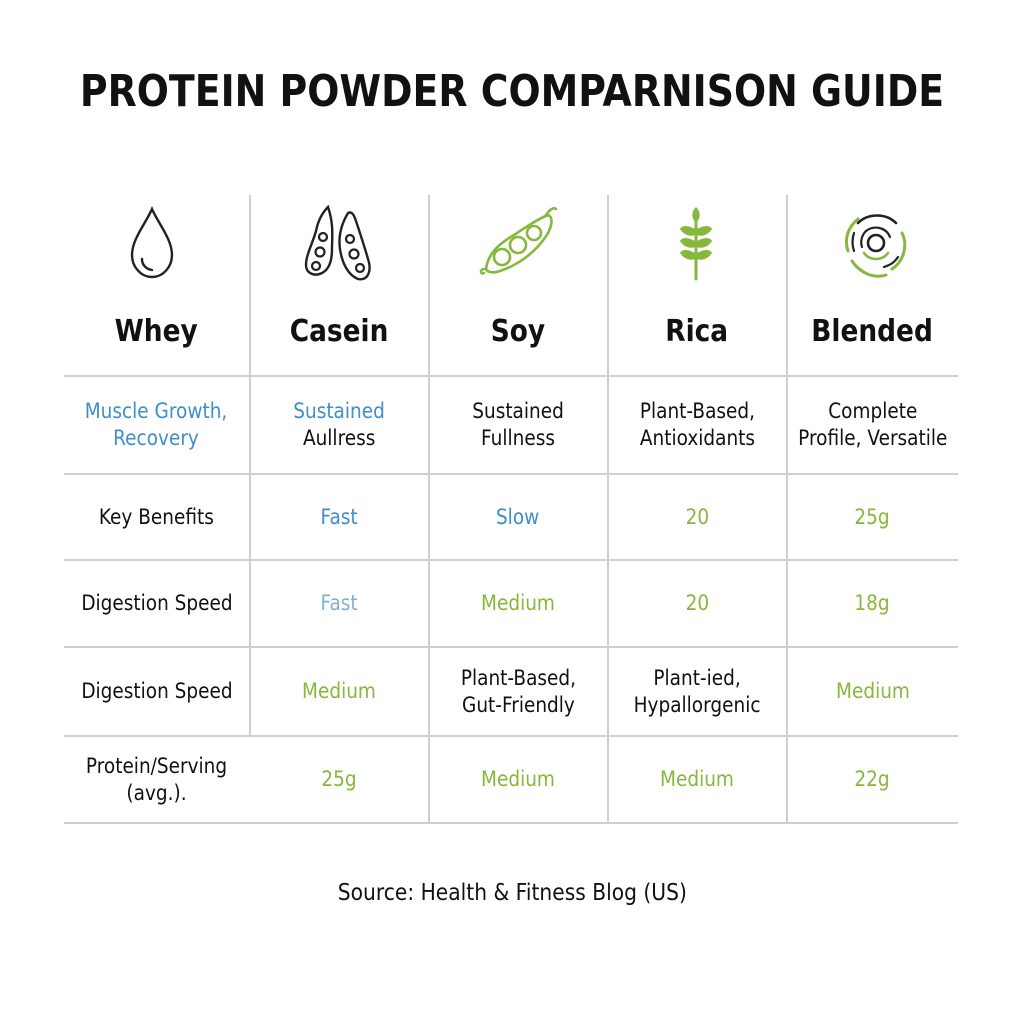 This screenshot has height=1024, width=1024. What do you see at coordinates (518, 240) in the screenshot?
I see `pea-pod-icon` at bounding box center [518, 240].